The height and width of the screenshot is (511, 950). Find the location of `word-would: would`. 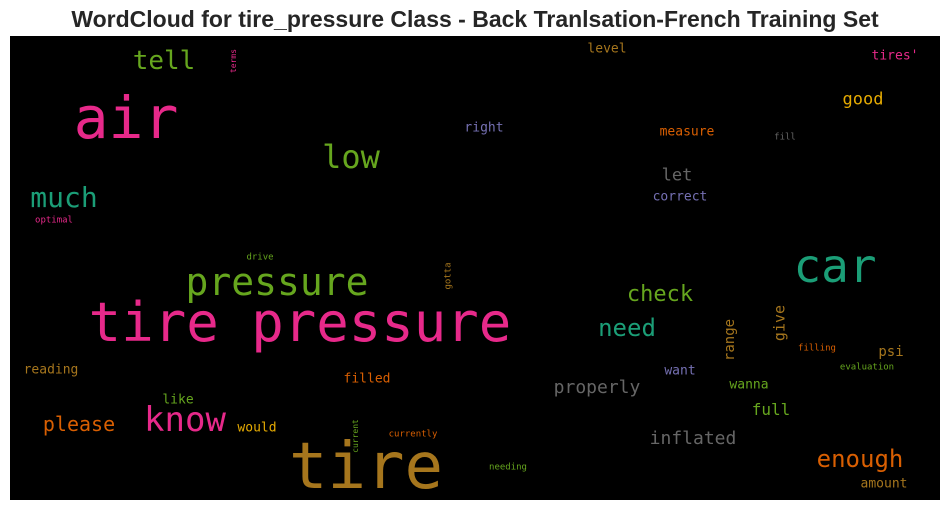

word-would: would is located at coordinates (257, 428).